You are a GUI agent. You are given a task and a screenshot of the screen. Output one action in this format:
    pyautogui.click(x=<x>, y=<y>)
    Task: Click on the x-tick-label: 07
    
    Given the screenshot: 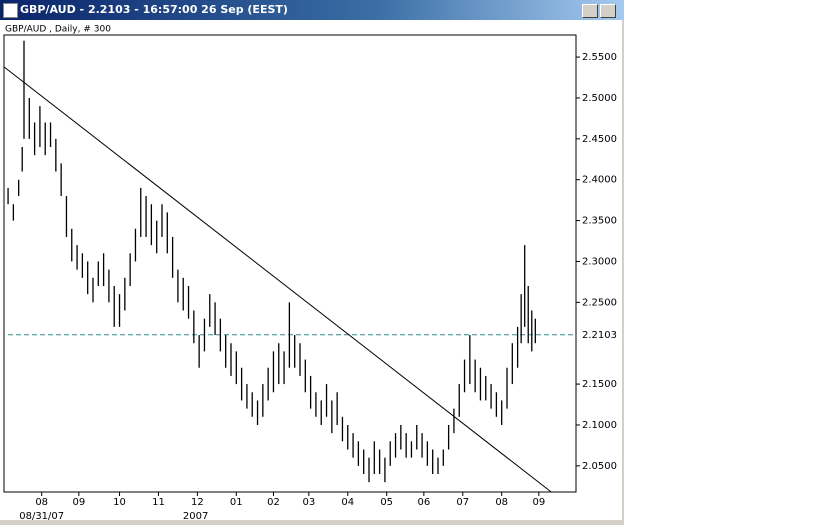 What is the action you would take?
    pyautogui.click(x=462, y=502)
    